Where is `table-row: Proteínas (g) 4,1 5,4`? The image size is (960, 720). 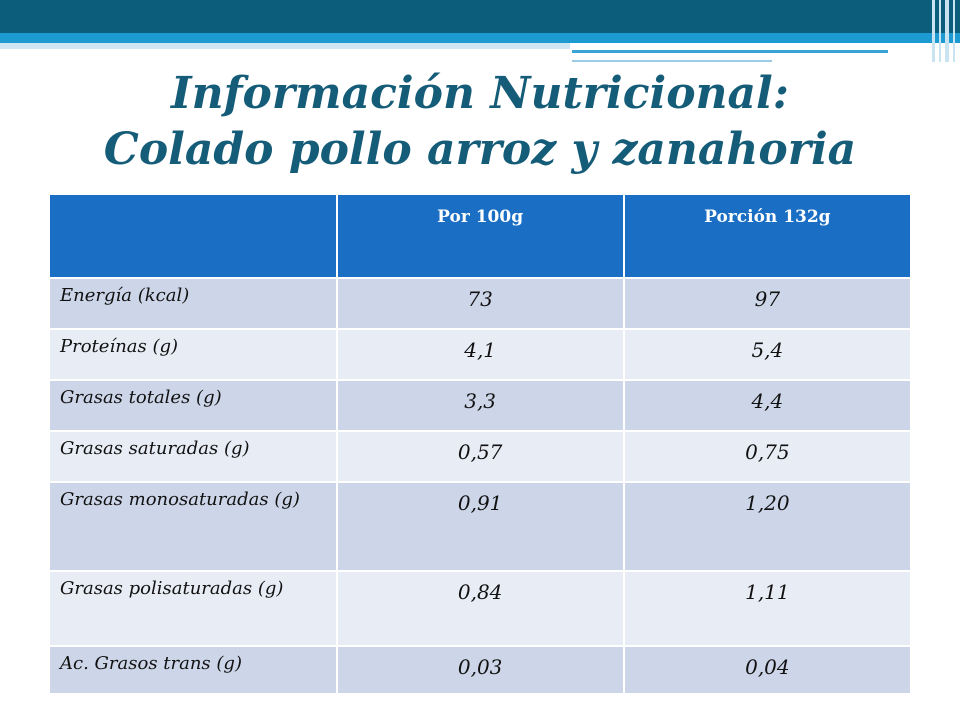 table-row: Proteínas (g) 4,1 5,4 is located at coordinates (480, 354).